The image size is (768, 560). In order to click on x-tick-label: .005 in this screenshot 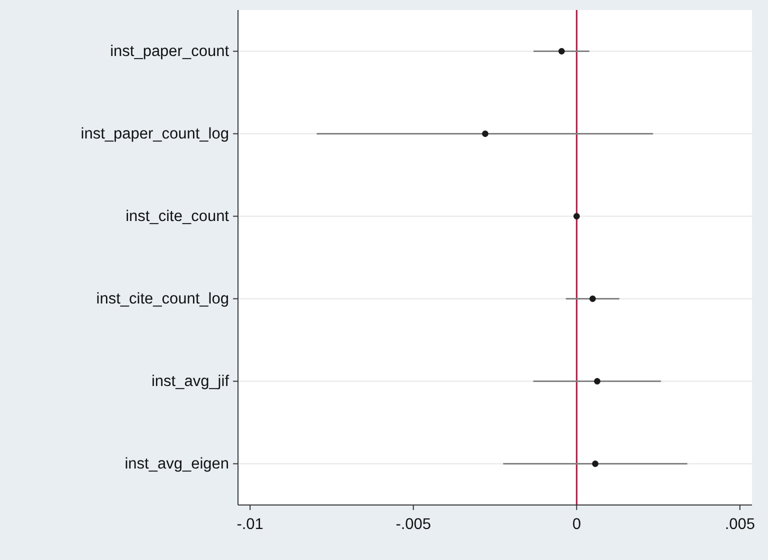, I will do `click(740, 524)`.